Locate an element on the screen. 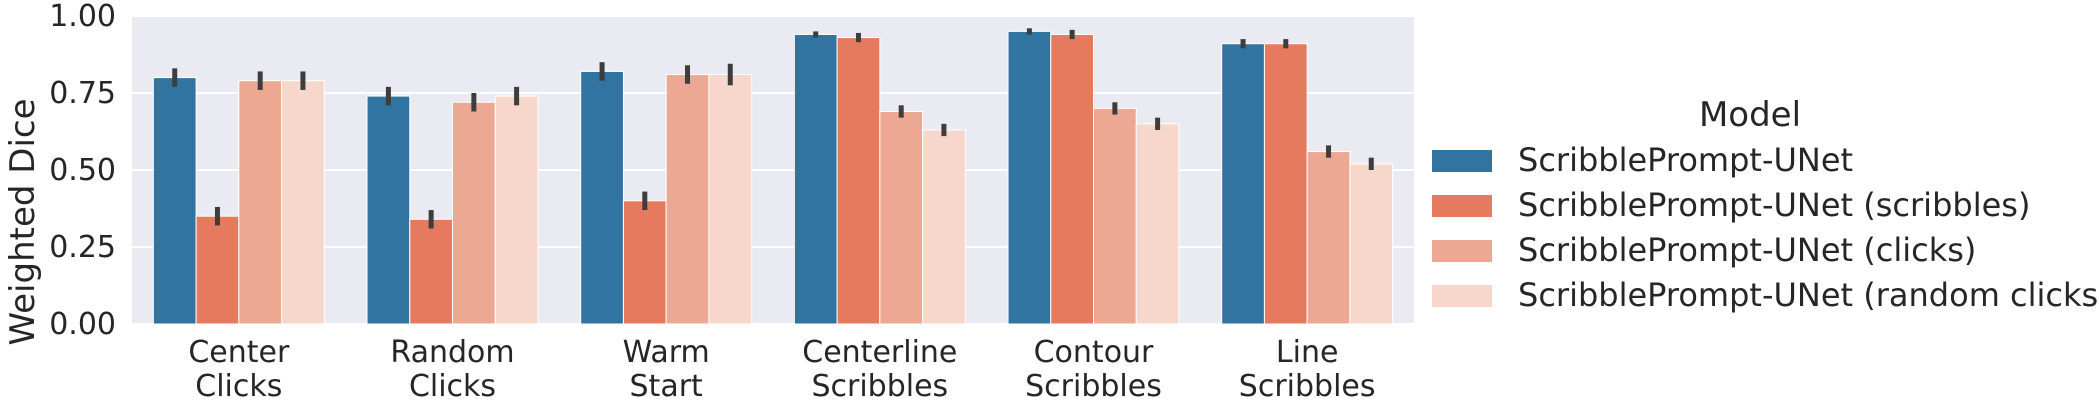 The image size is (2099, 409). legend-label: ScribblePrompt-UNet (clicks) is located at coordinates (1747, 250).